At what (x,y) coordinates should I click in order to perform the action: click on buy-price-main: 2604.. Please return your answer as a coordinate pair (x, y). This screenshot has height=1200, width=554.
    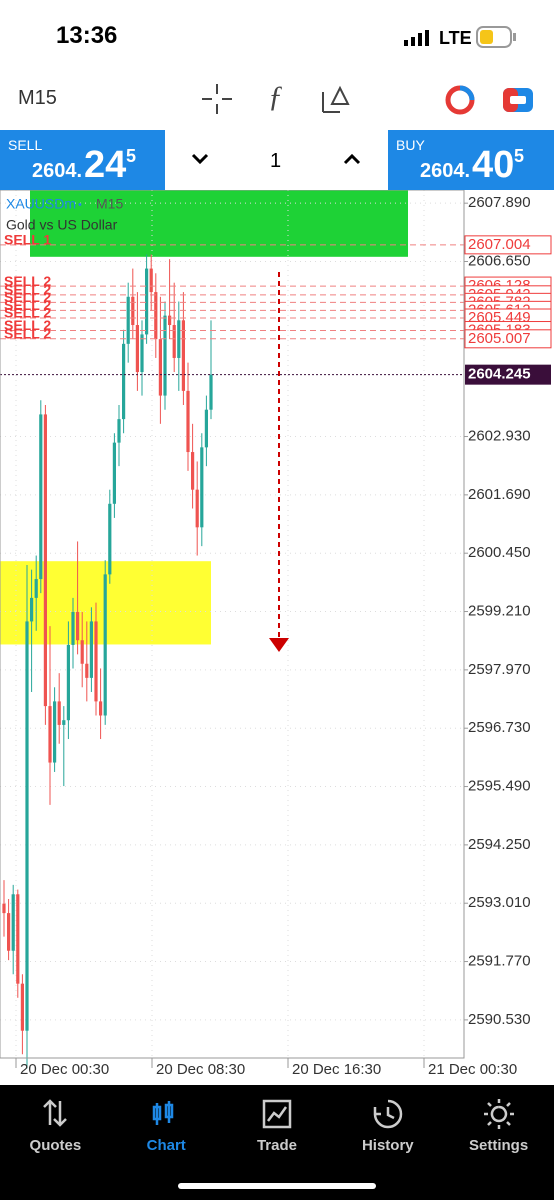
    Looking at the image, I should click on (445, 171).